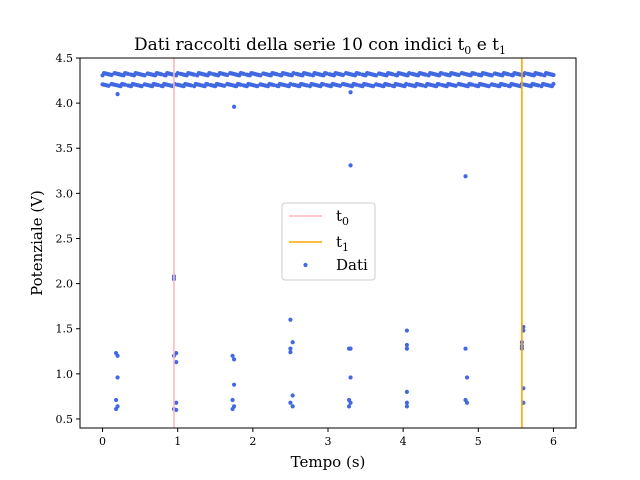 The image size is (640, 480). Describe the element at coordinates (65, 284) in the screenshot. I see `y-tick-label: 2.0` at that location.